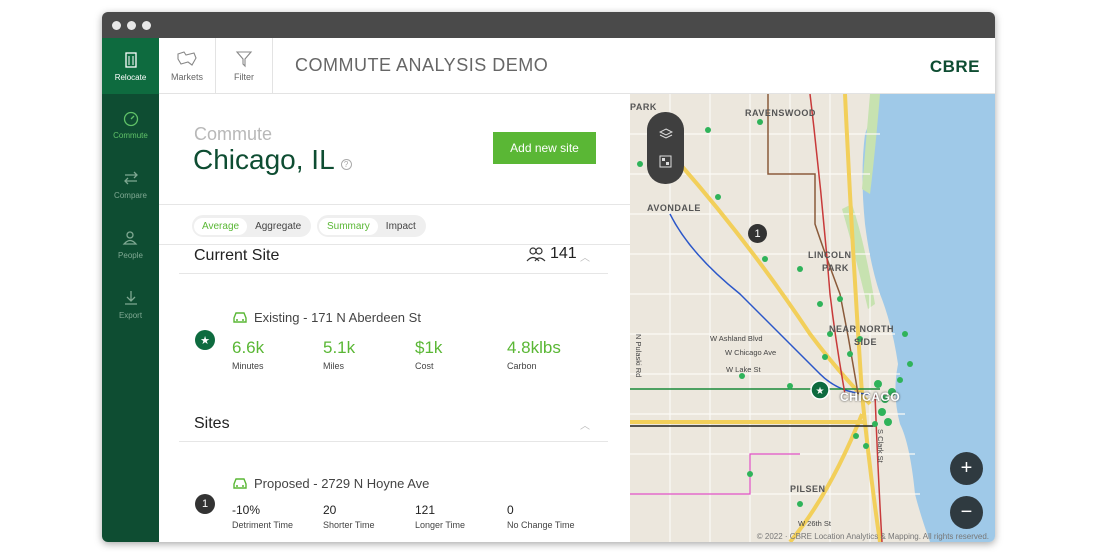 Image resolution: width=1104 pixels, height=552 pixels. Describe the element at coordinates (187, 65) in the screenshot. I see `markets-button: Markets` at that location.